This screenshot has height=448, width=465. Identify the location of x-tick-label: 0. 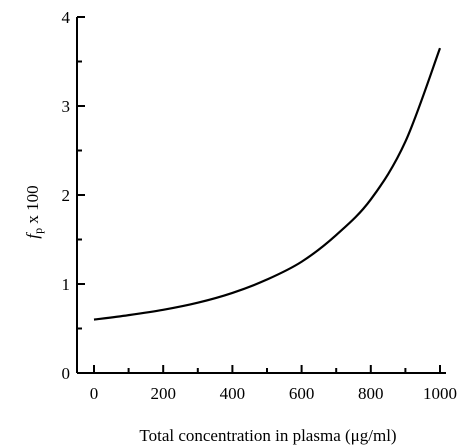
(94, 393).